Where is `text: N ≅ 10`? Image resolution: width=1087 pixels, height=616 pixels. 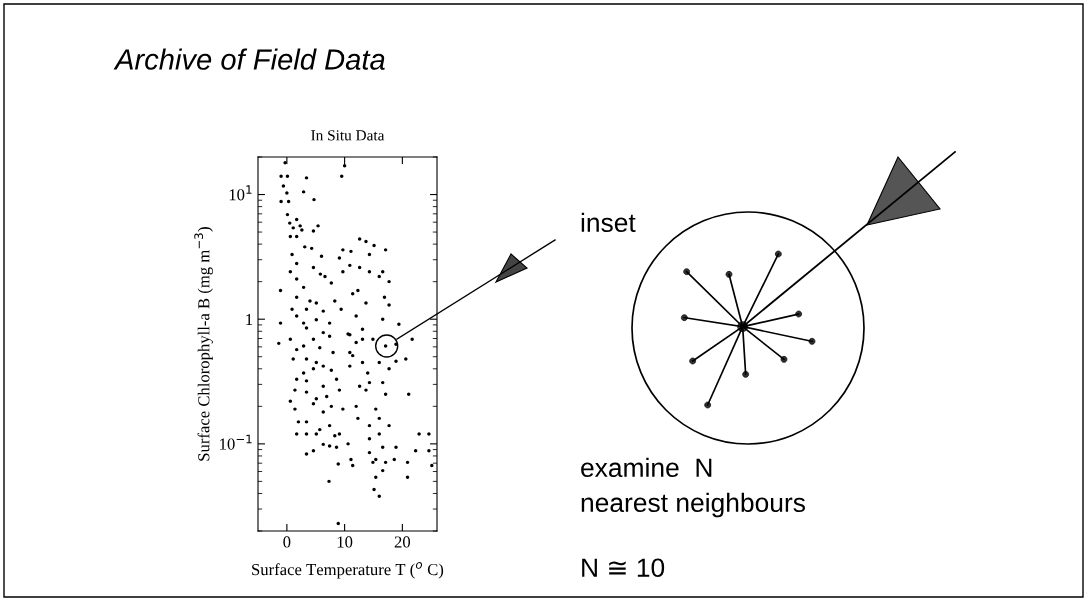 text: N ≅ 10 is located at coordinates (623, 568).